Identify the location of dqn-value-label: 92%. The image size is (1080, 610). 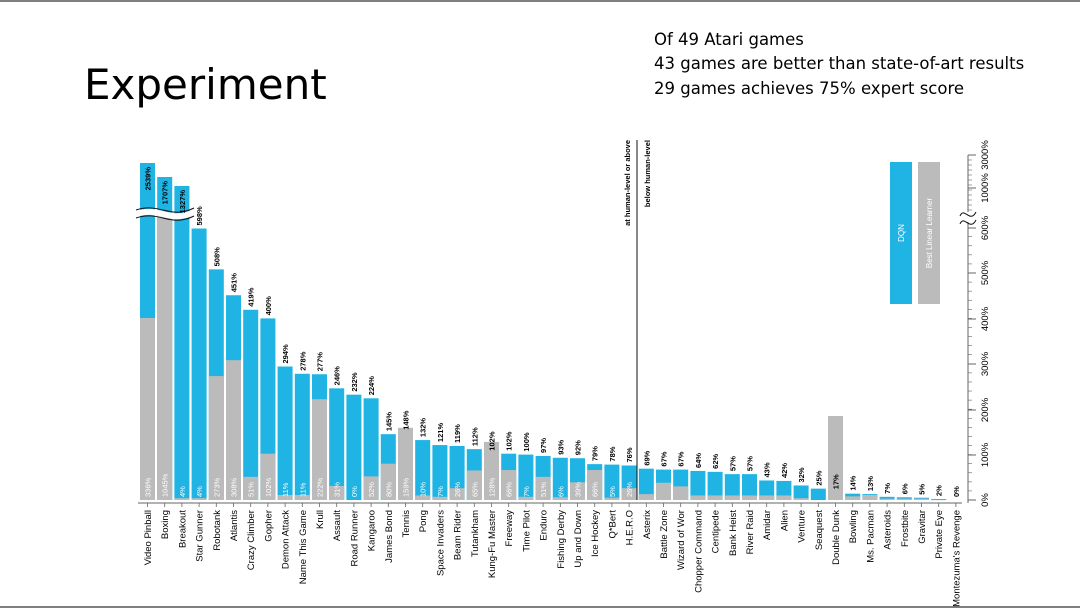
(578, 447).